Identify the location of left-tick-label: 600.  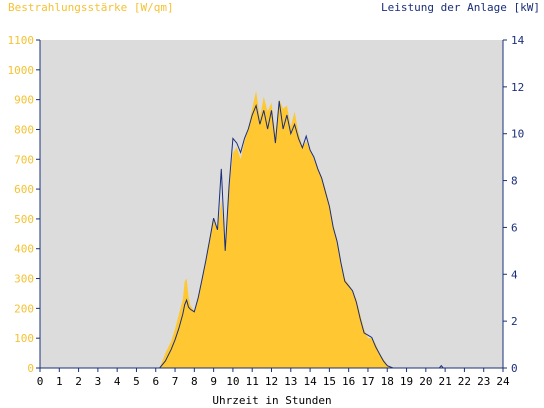
(24, 189).